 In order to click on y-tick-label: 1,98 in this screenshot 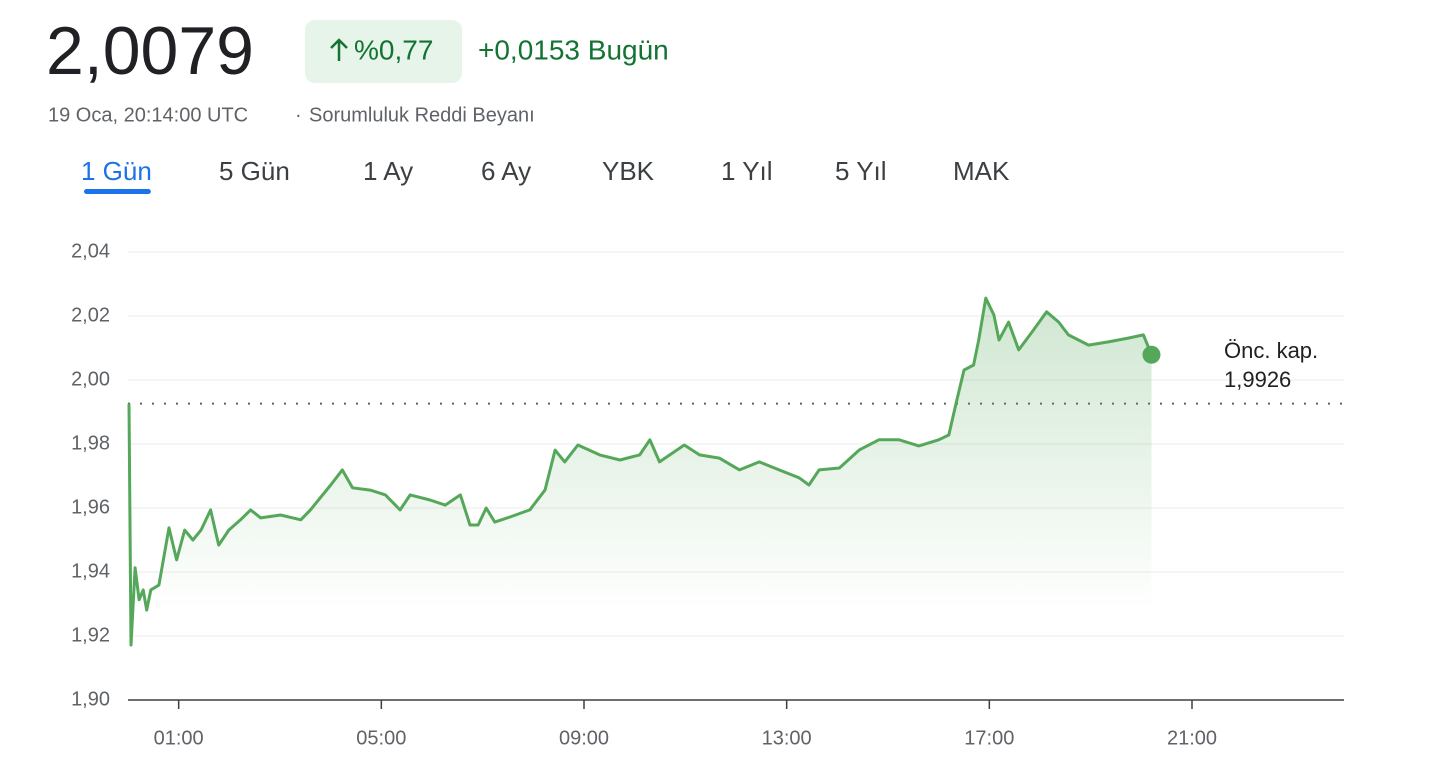, I will do `click(90, 443)`.